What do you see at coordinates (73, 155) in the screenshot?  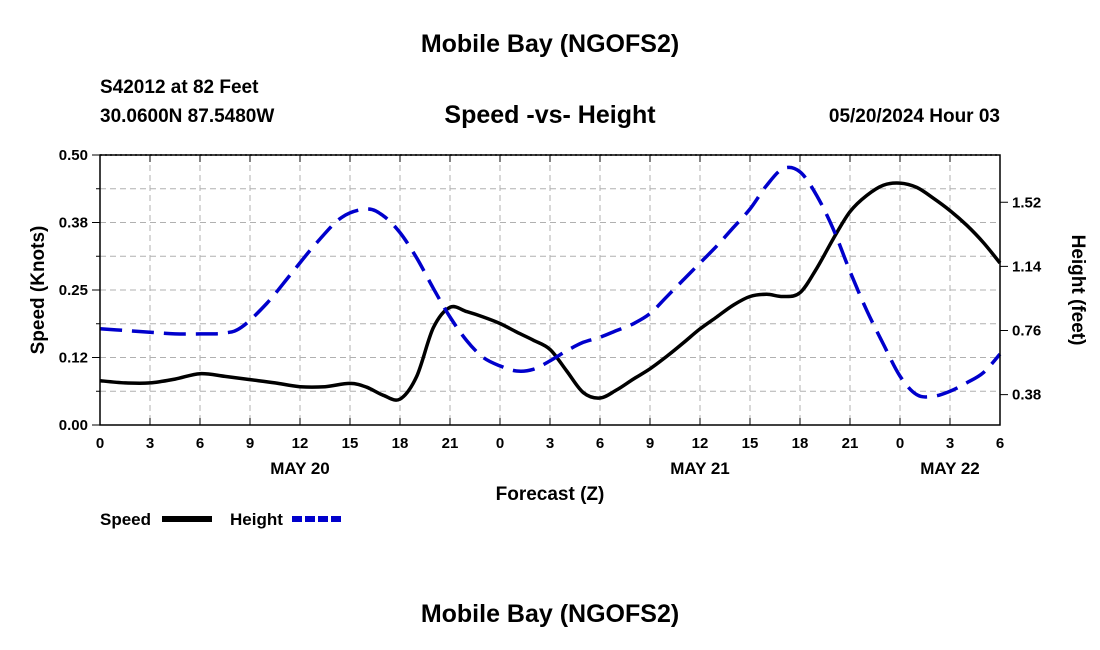 I see `left-y-tick-label: 0.50` at bounding box center [73, 155].